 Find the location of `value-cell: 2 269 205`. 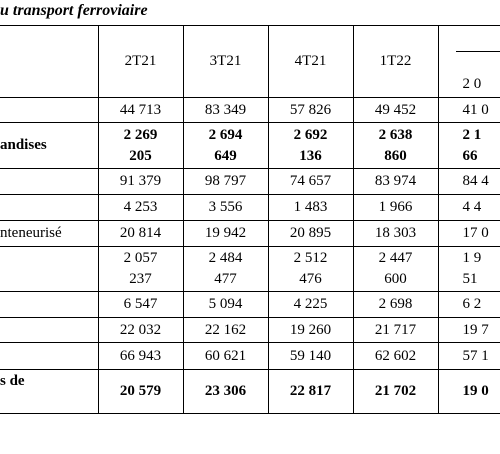

value-cell: 2 269 205 is located at coordinates (140, 145).